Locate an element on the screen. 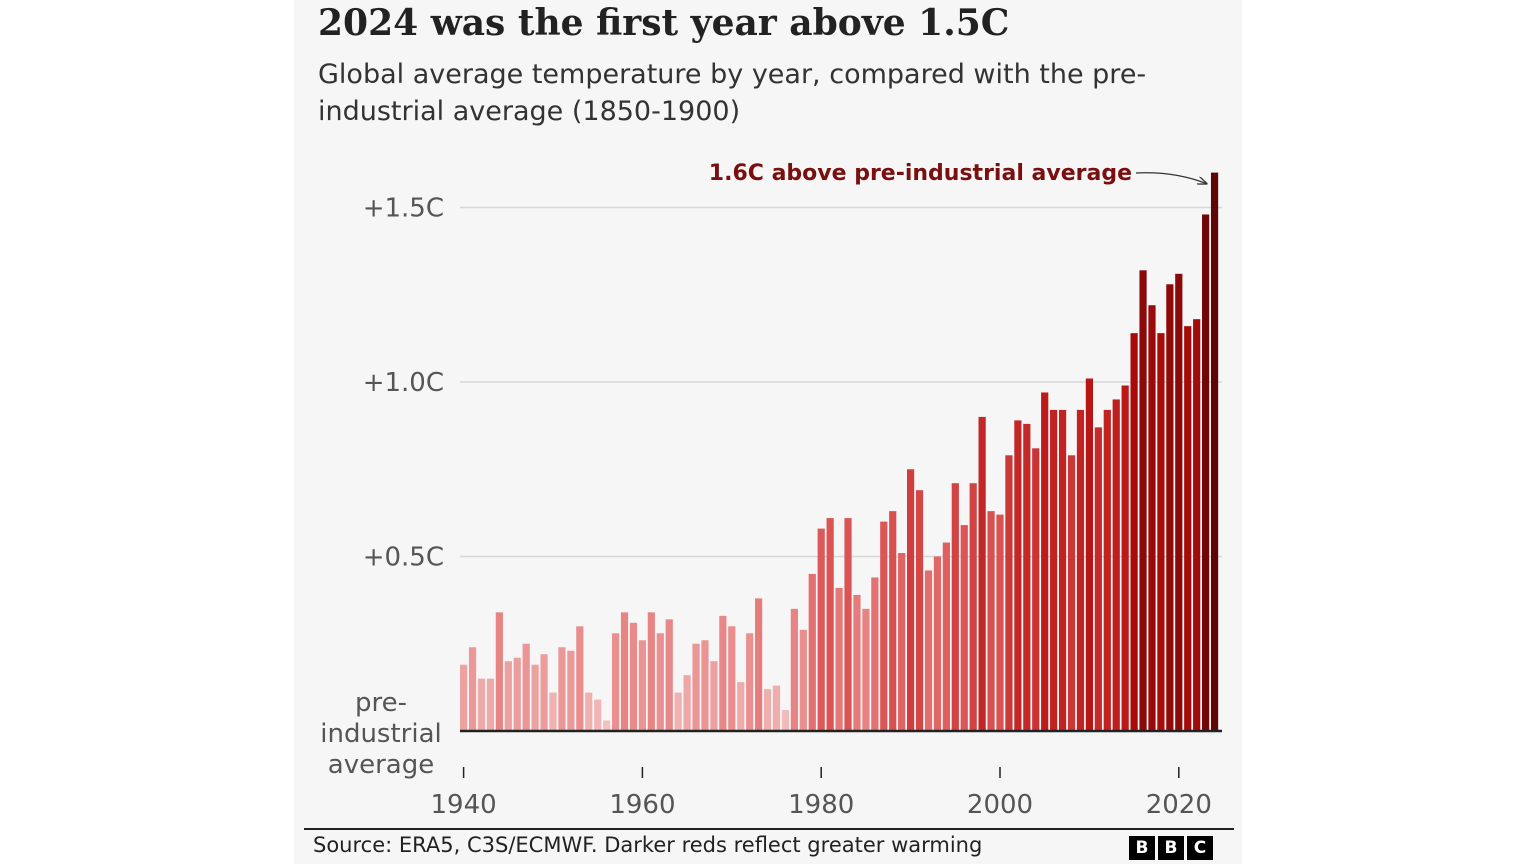 This screenshot has height=864, width=1536. bar-1985 is located at coordinates (866, 669).